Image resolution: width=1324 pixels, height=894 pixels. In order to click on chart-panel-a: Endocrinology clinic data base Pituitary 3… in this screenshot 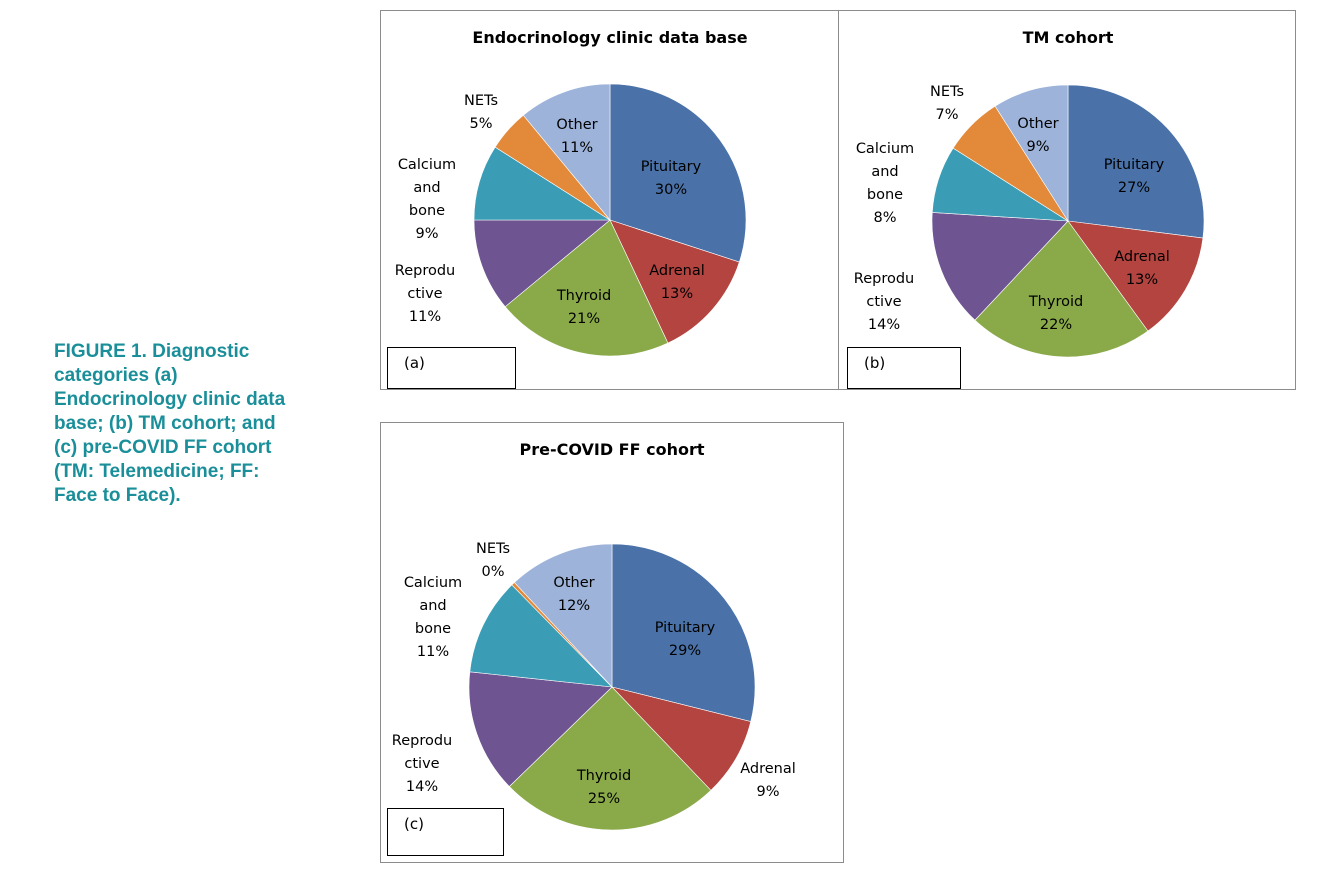, I will do `click(610, 200)`.